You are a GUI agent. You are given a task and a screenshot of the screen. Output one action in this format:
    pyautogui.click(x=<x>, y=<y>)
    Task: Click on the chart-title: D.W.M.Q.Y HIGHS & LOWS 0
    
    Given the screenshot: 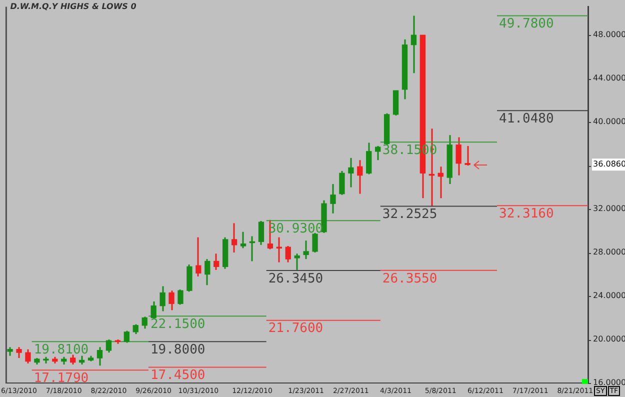 What is the action you would take?
    pyautogui.click(x=73, y=7)
    